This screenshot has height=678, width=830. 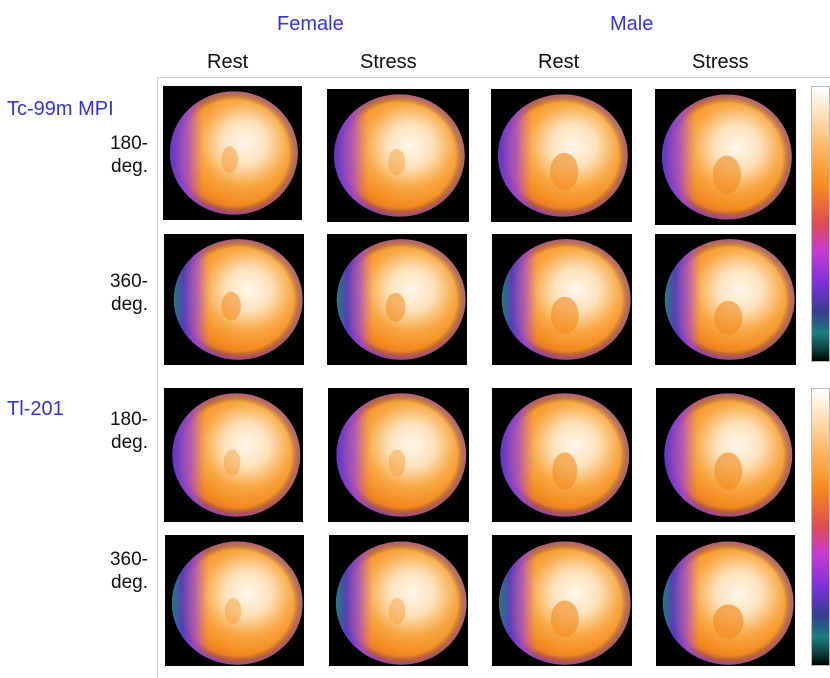 I want to click on tracer-label-tl201: Tl-201, so click(x=35, y=409).